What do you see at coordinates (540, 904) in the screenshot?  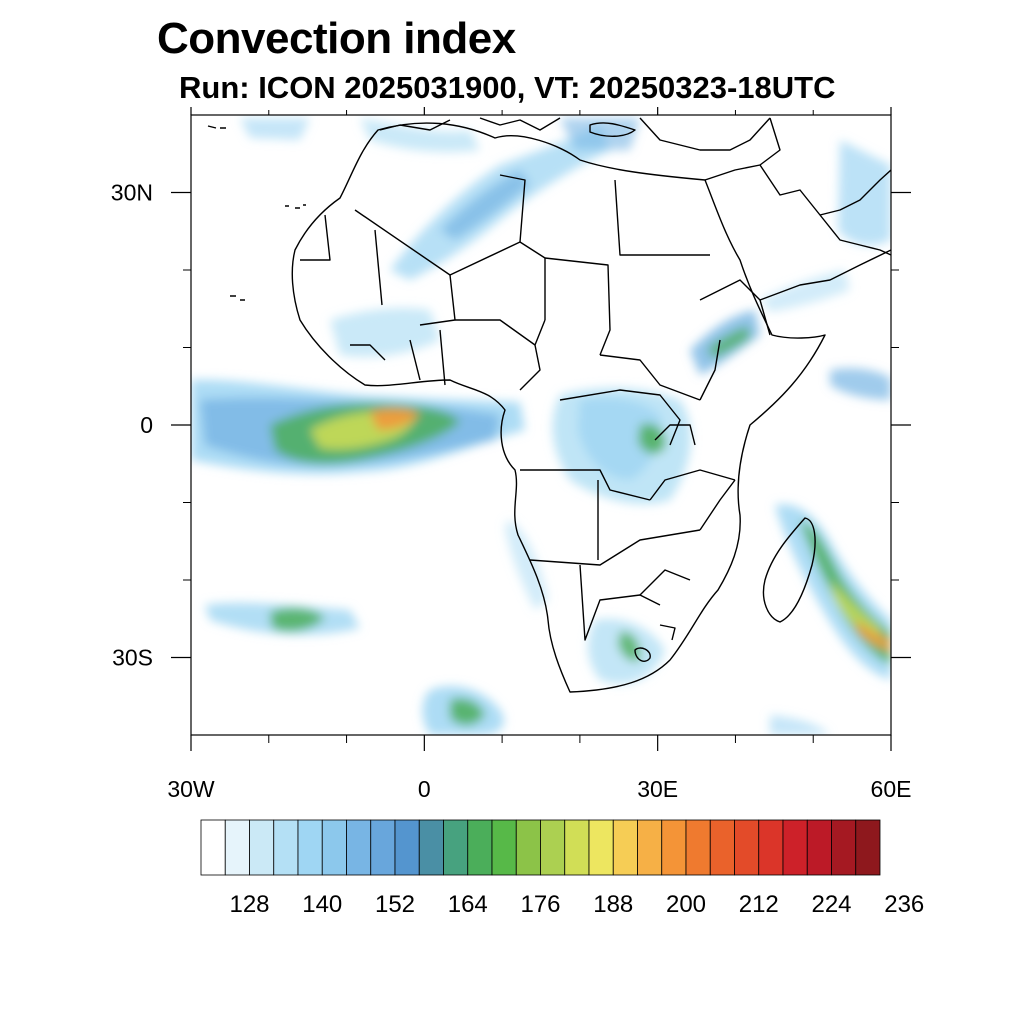 I see `colorbar-label: 176` at bounding box center [540, 904].